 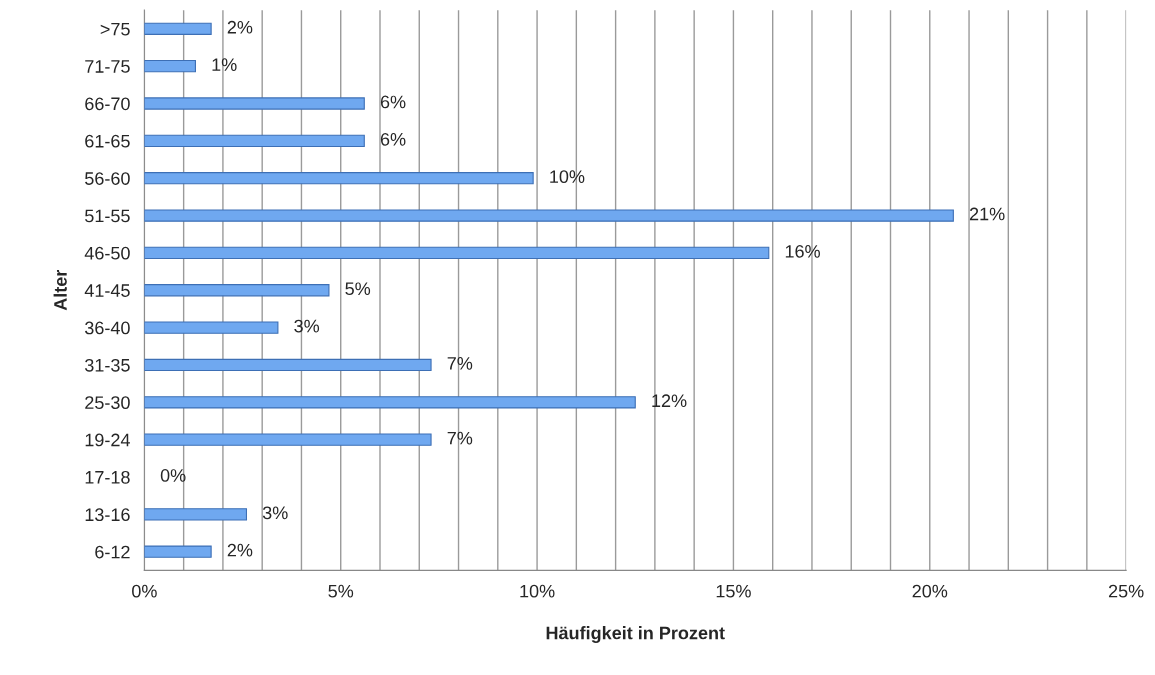 I want to click on data-label: 5%, so click(x=358, y=289).